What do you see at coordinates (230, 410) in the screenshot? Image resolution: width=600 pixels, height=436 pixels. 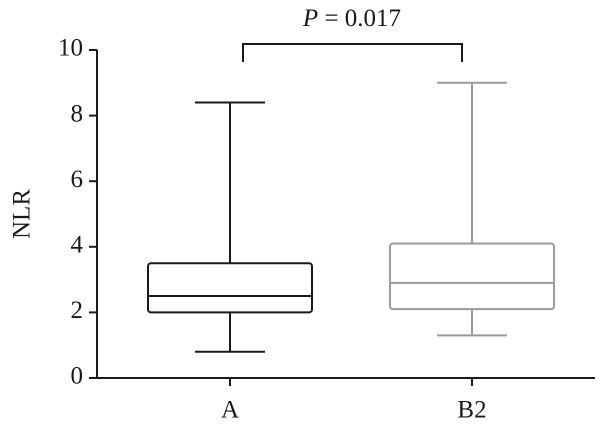 I see `x-tick-label: A` at bounding box center [230, 410].